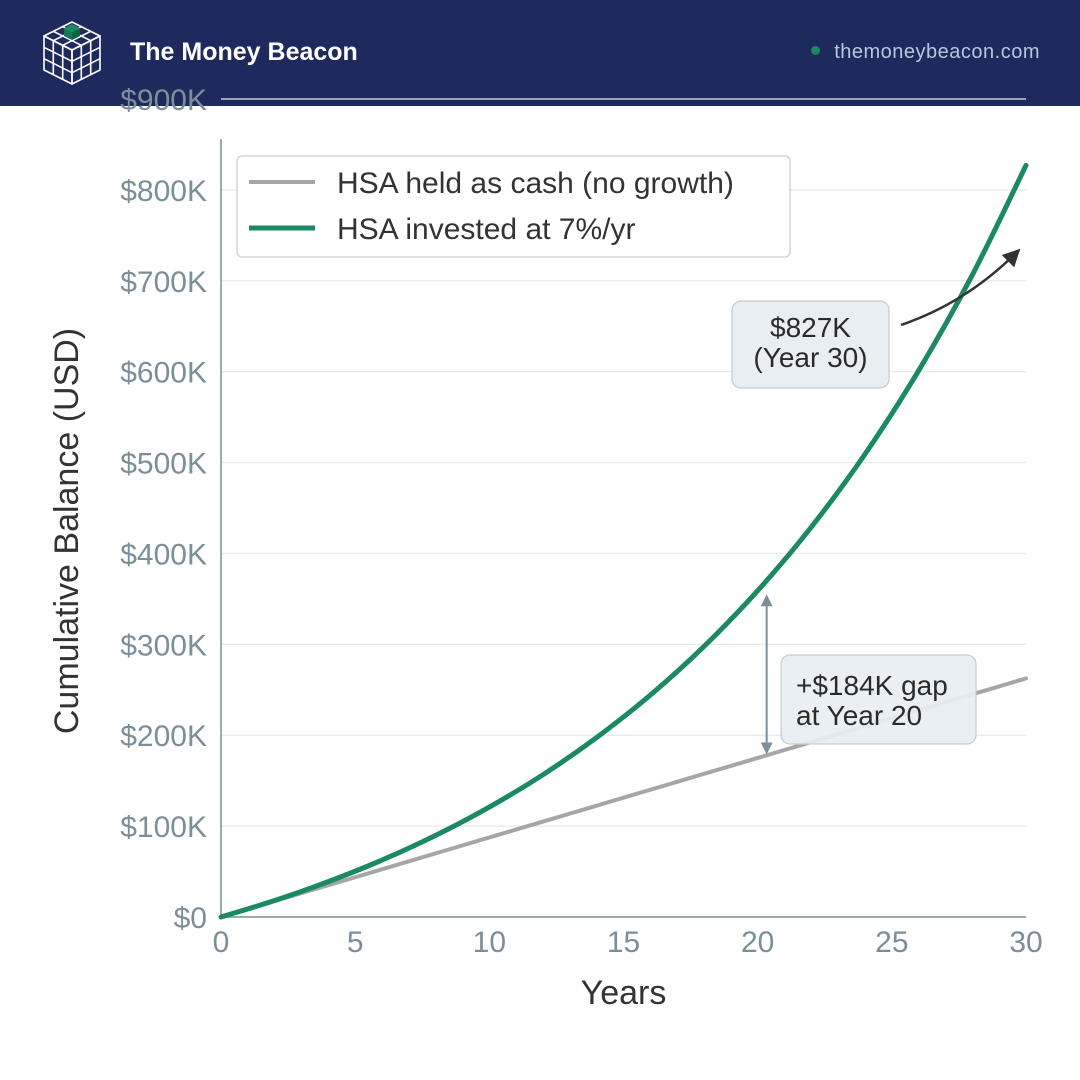  I want to click on x-tick-label: 20, so click(757, 942).